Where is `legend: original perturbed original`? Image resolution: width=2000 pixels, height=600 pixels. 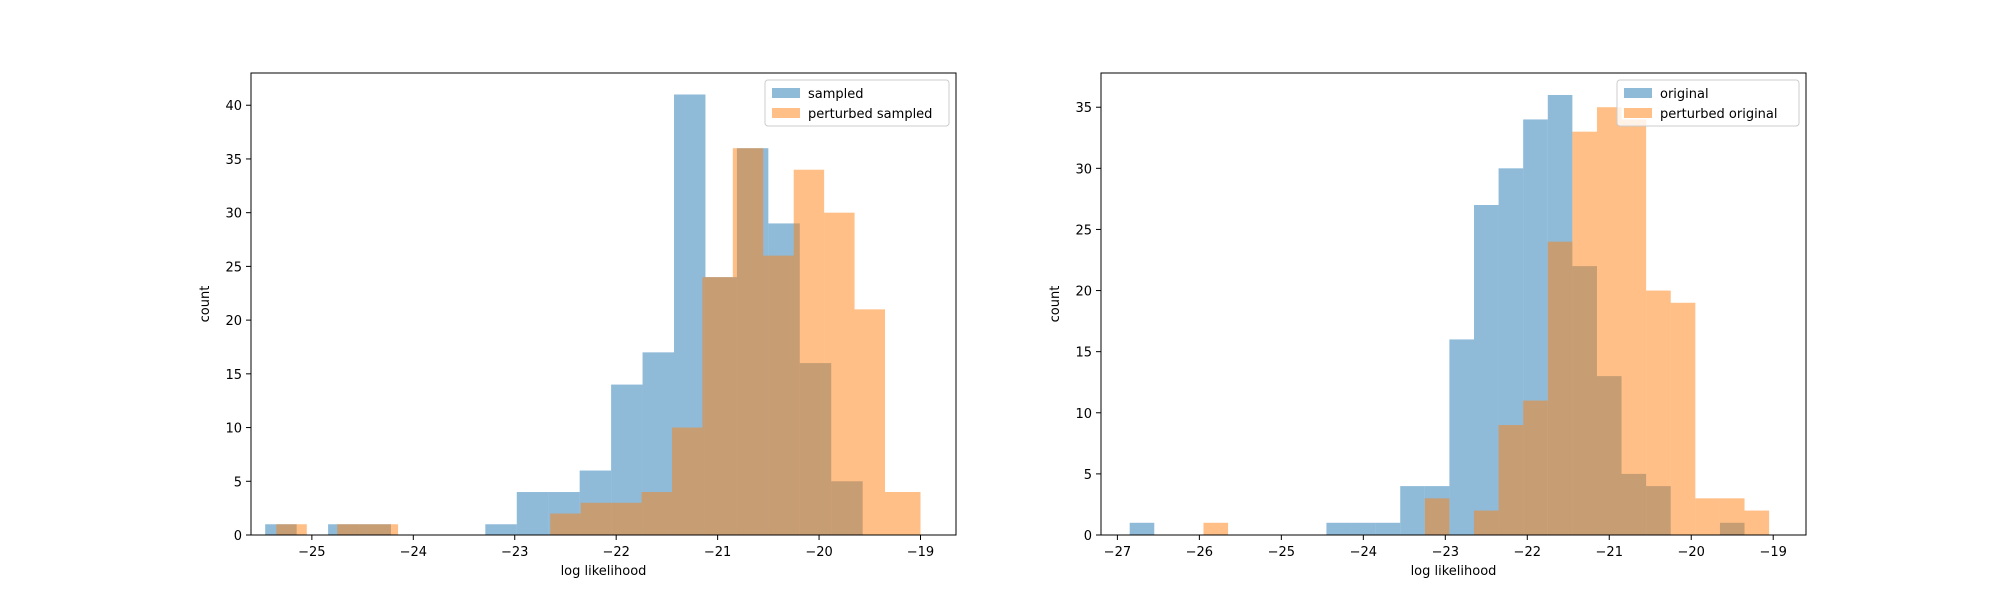 legend: original perturbed original is located at coordinates (1708, 103).